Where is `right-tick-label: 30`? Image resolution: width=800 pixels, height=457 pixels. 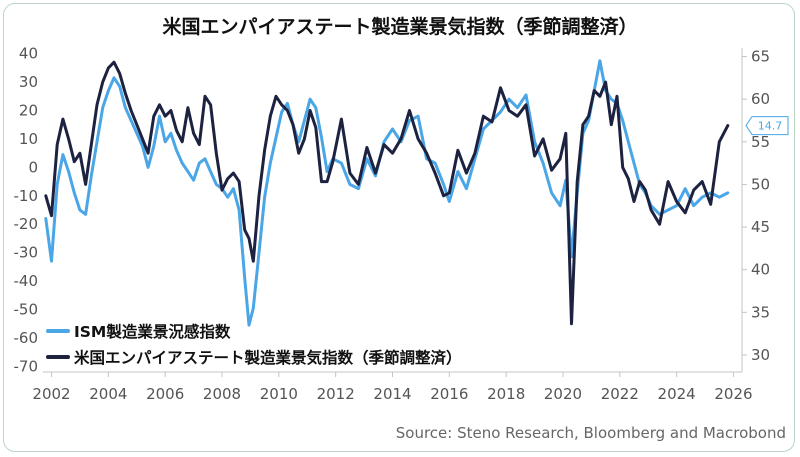
right-tick-label: 30 is located at coordinates (760, 355).